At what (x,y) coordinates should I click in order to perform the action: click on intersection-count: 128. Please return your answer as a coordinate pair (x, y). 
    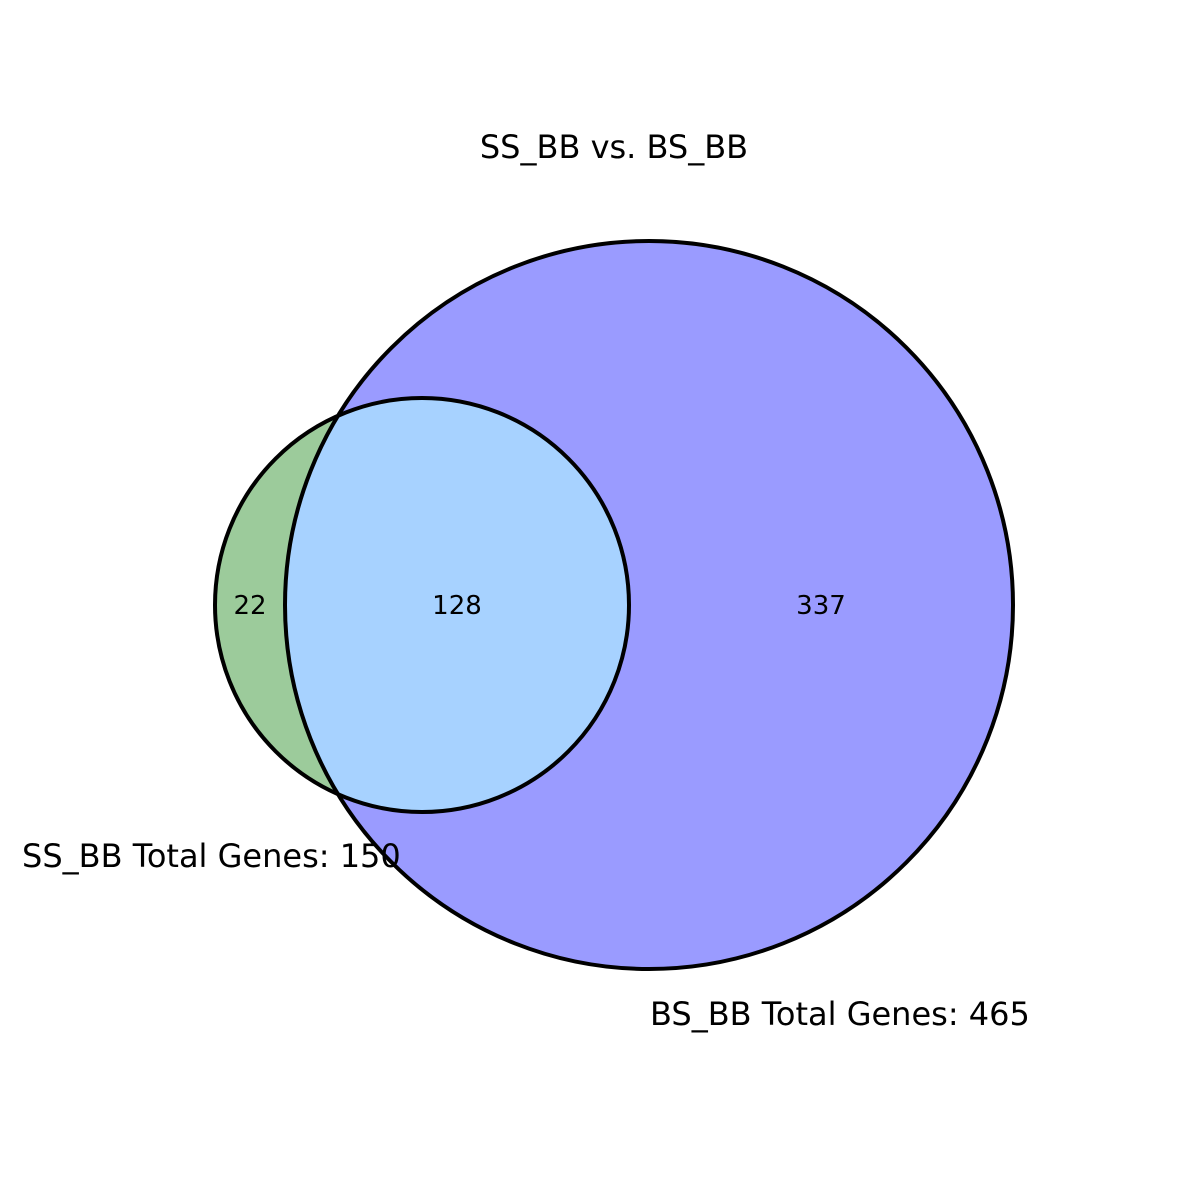
    Looking at the image, I should click on (457, 606).